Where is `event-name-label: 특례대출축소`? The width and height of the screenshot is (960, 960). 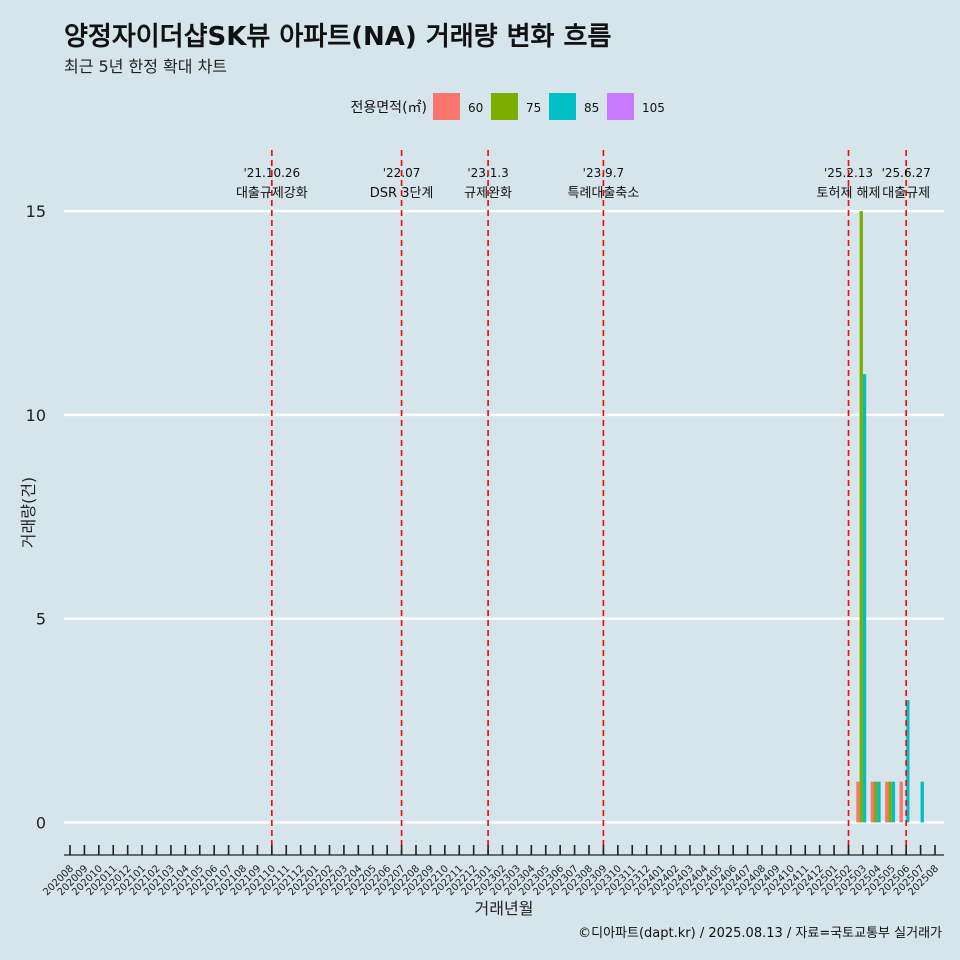
event-name-label: 특례대출축소 is located at coordinates (604, 193).